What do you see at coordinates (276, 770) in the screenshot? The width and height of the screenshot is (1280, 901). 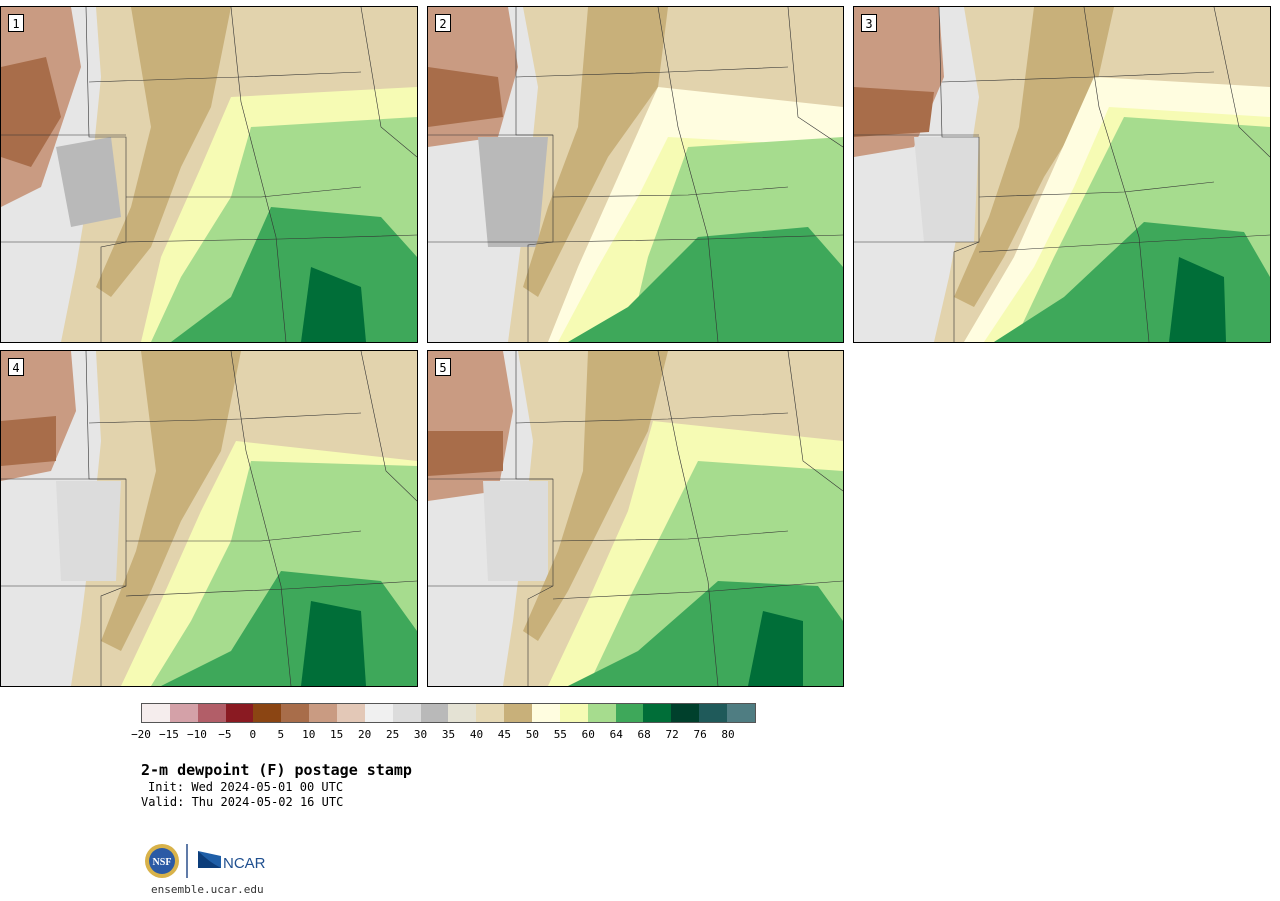 I see `chart-title: 2-m dewpoint (F) postage stamp` at bounding box center [276, 770].